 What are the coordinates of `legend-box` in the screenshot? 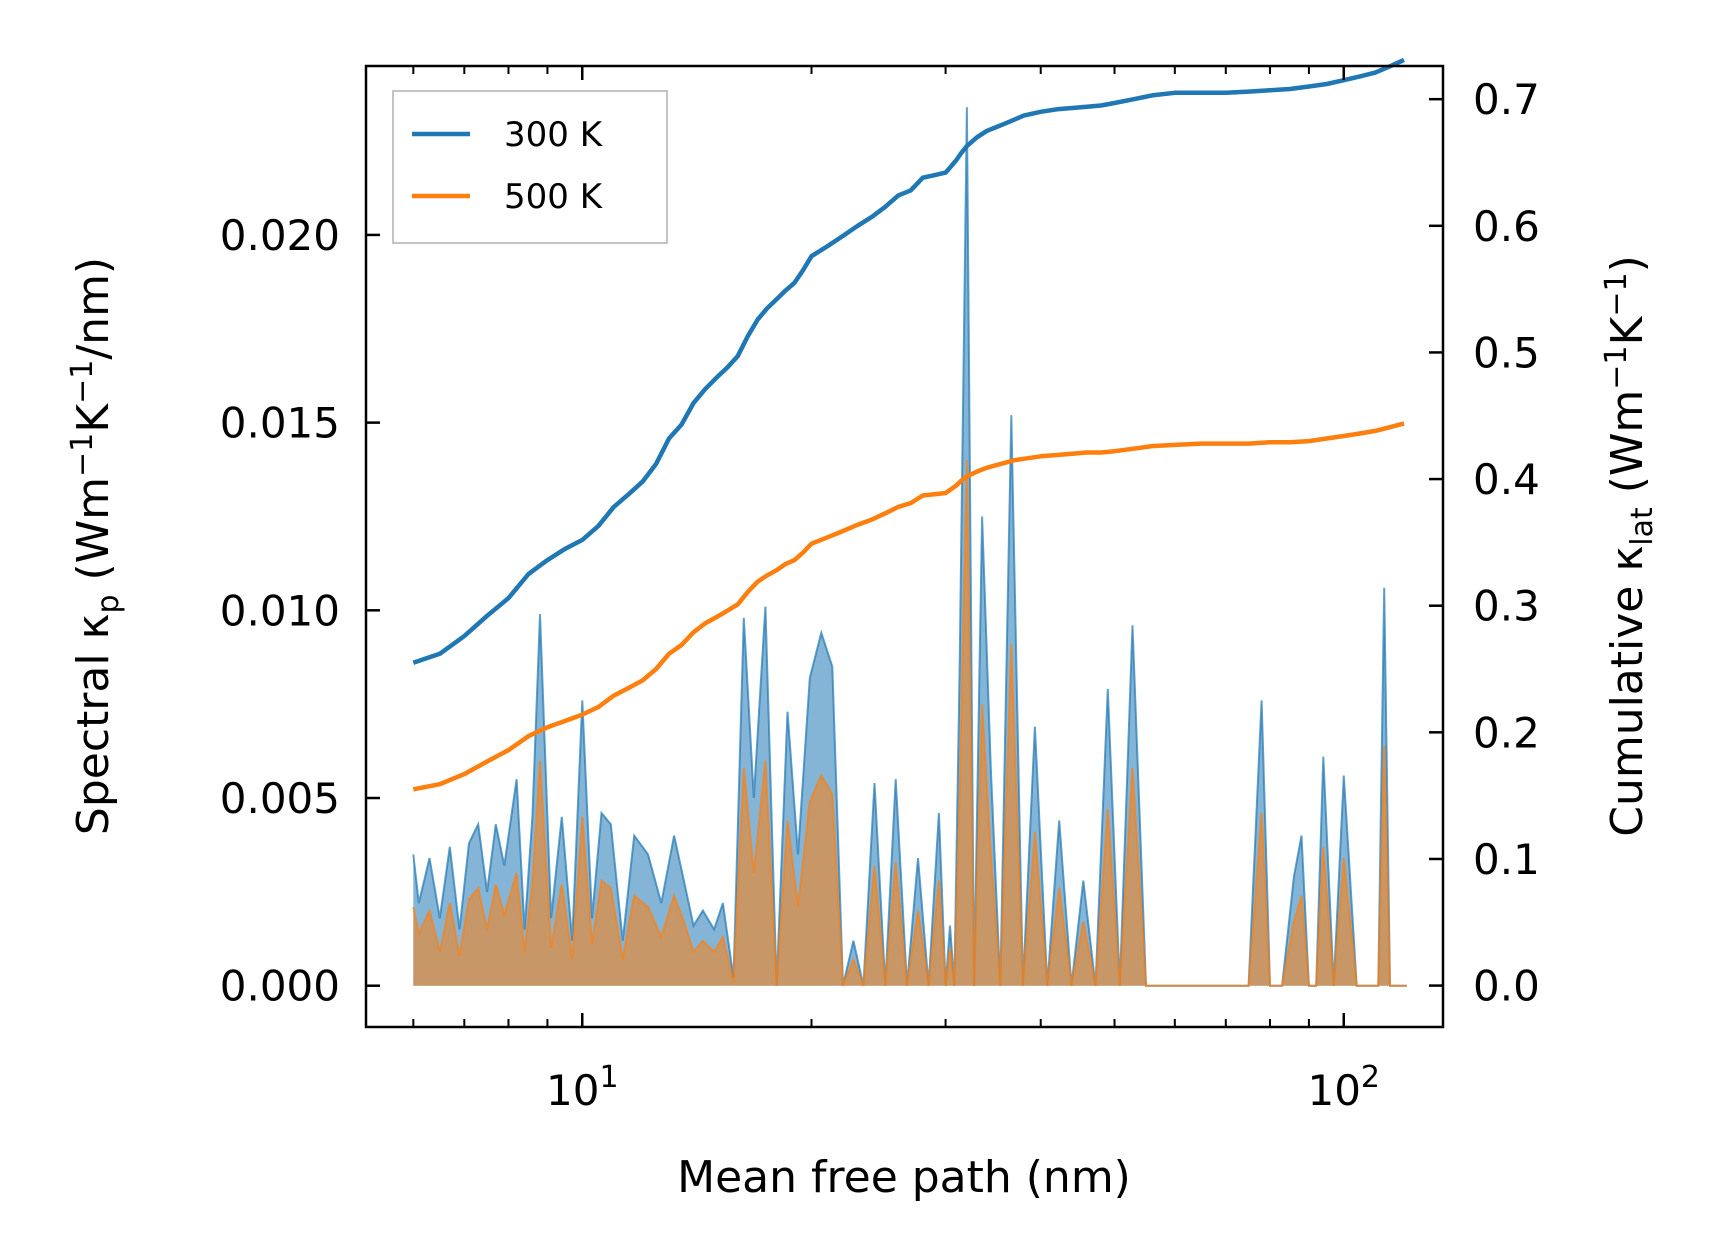 It's located at (530, 167).